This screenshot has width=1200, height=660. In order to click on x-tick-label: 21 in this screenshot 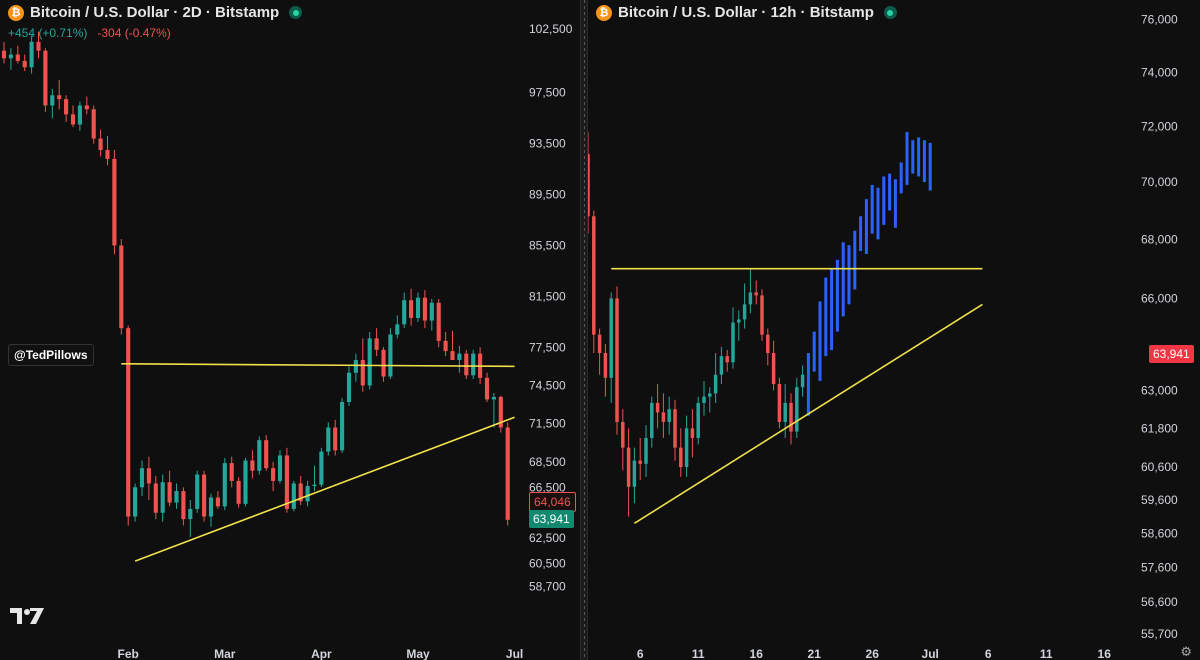, I will do `click(815, 653)`.